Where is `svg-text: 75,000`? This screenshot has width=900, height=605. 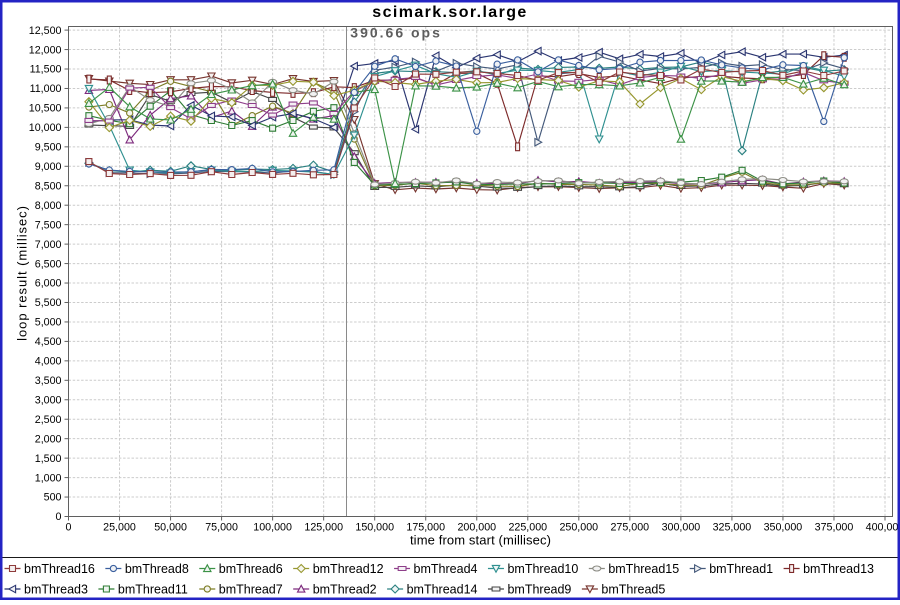
svg-text: 75,000 is located at coordinates (221, 527).